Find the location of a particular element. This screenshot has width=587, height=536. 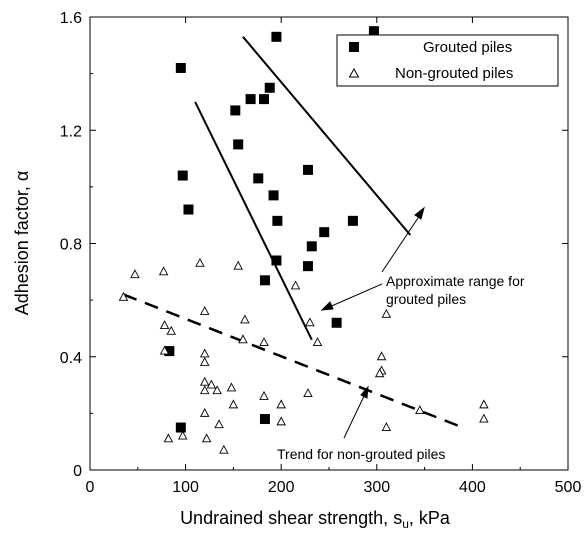

legend-grouted-label: Grouted piles is located at coordinates (467, 47).